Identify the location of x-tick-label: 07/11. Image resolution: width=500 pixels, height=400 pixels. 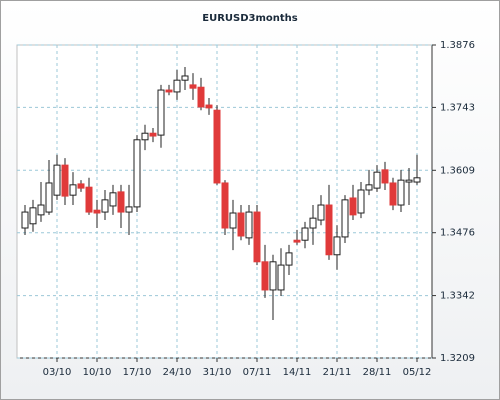
(257, 372).